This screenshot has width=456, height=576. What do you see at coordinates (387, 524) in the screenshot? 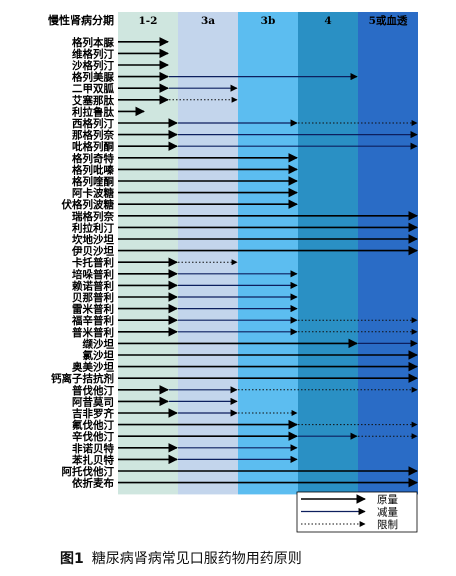
I see `legend-label-limit: 限制` at bounding box center [387, 524].